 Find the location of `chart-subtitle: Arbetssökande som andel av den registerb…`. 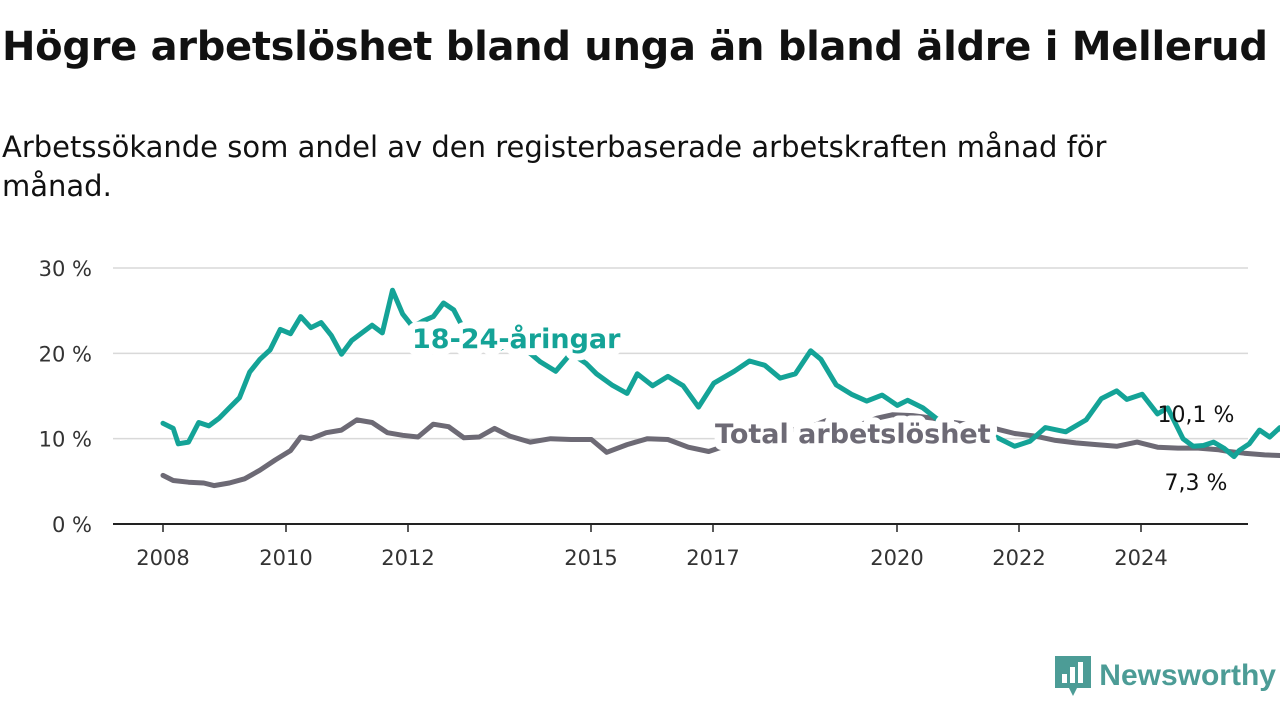

chart-subtitle: Arbetssökande som andel av den registerb… is located at coordinates (554, 166).